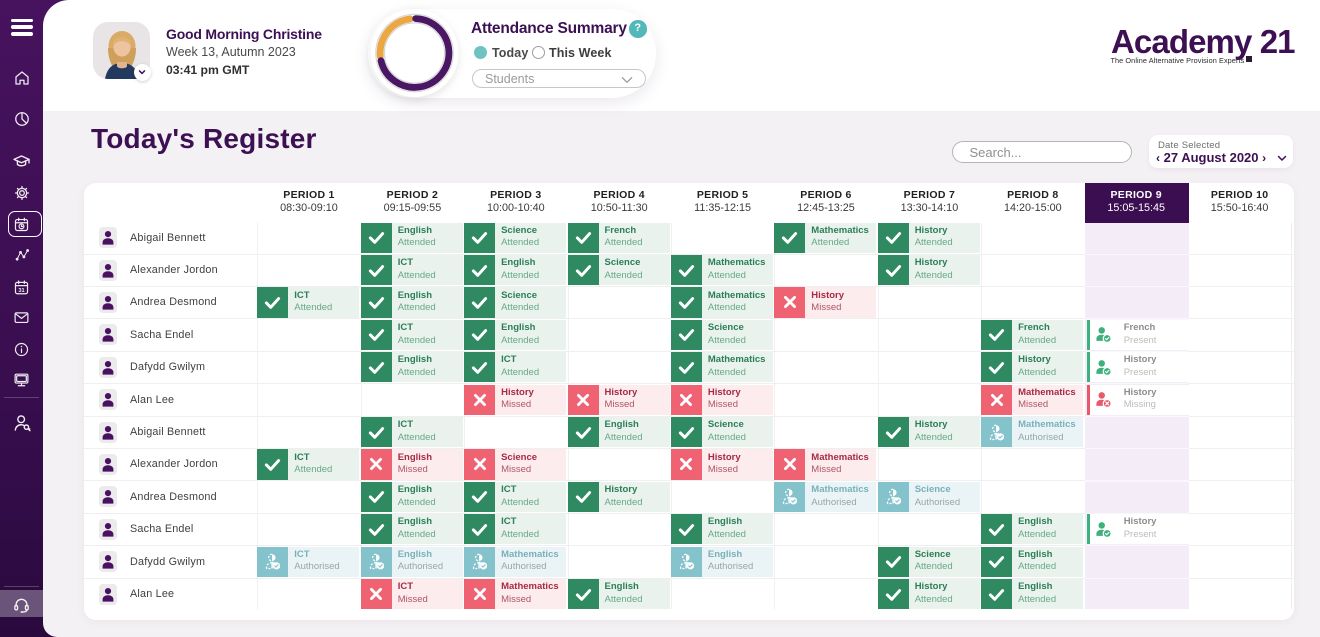  Describe the element at coordinates (21, 290) in the screenshot. I see `svg-text: 31` at that location.